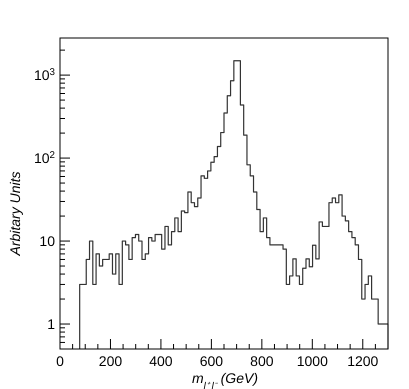  What do you see at coordinates (212, 361) in the screenshot?
I see `x-tick-label: 600` at bounding box center [212, 361].